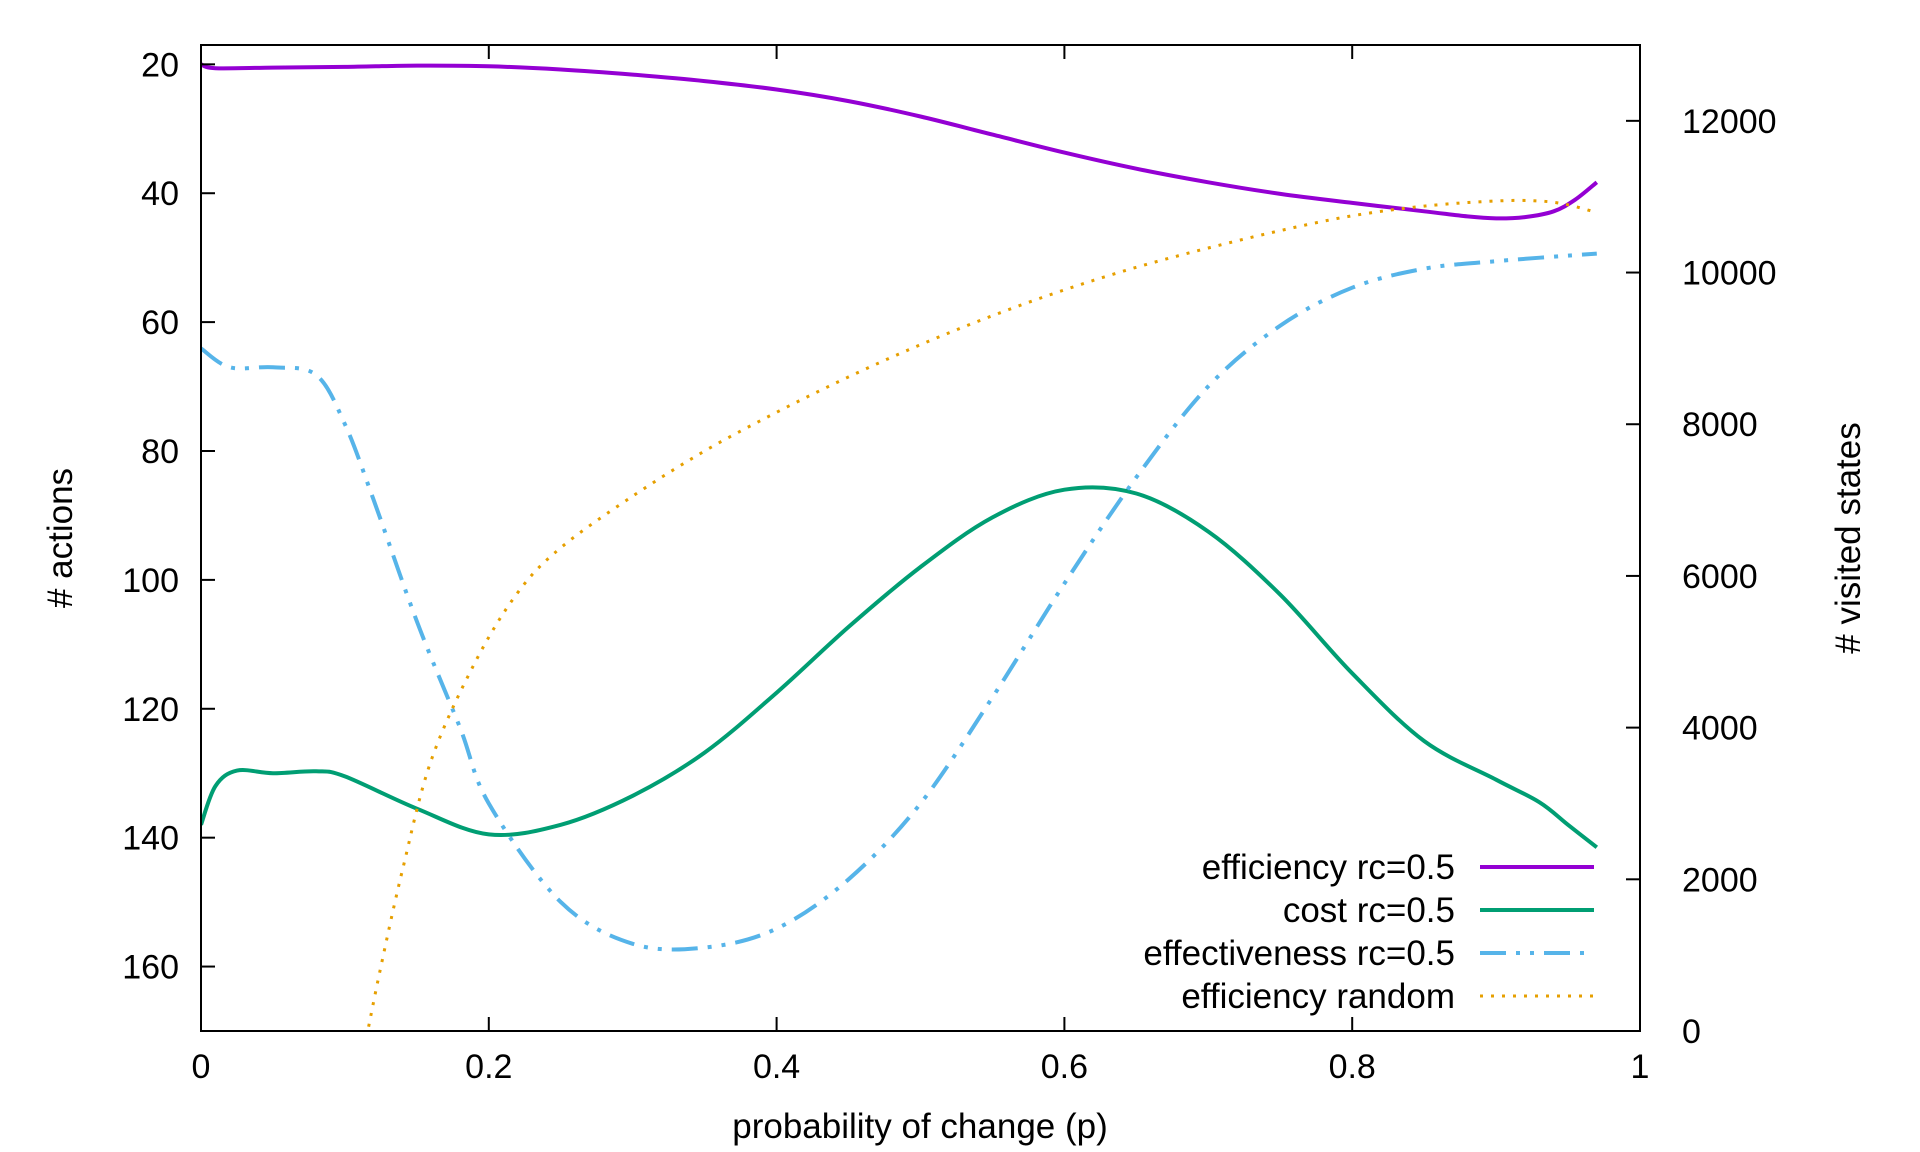 The width and height of the screenshot is (1920, 1152). I want to click on legend-label: efficiency random, so click(1318, 996).